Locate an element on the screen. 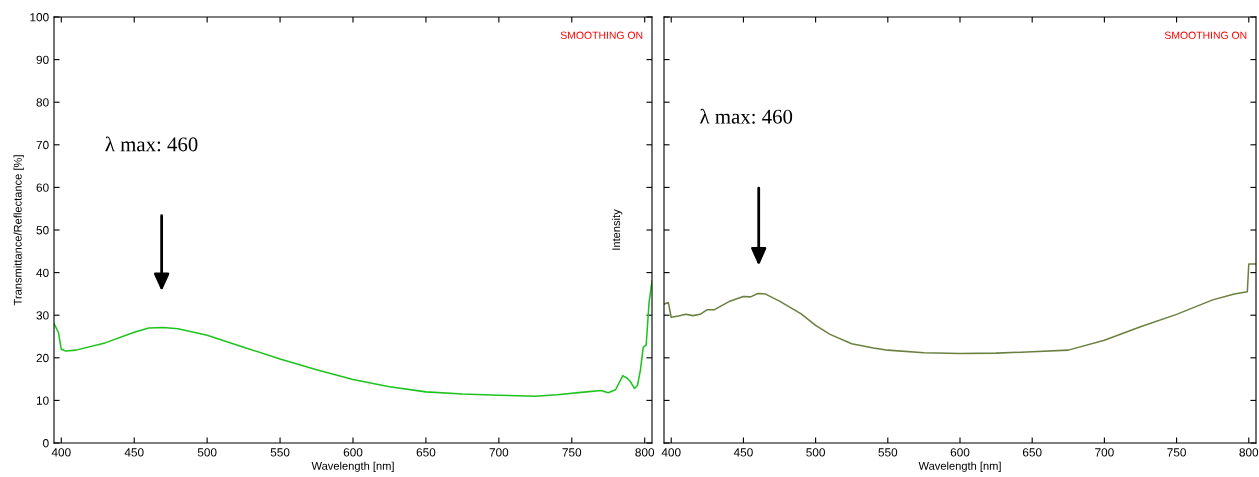  y-axis-title: Transmittance/Reflectance [%] is located at coordinates (18, 230).